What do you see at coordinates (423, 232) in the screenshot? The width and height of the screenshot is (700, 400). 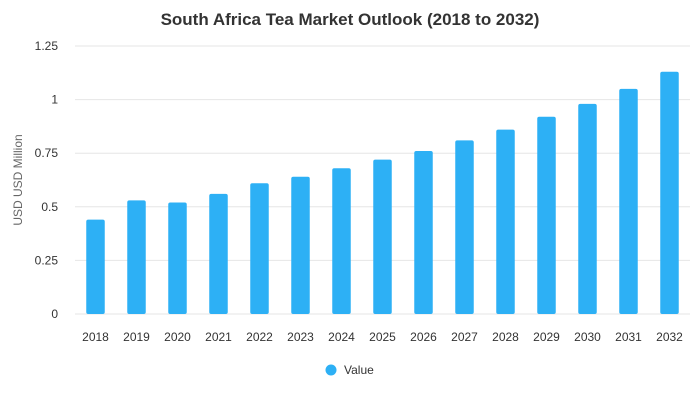 I see `bar-2026` at bounding box center [423, 232].